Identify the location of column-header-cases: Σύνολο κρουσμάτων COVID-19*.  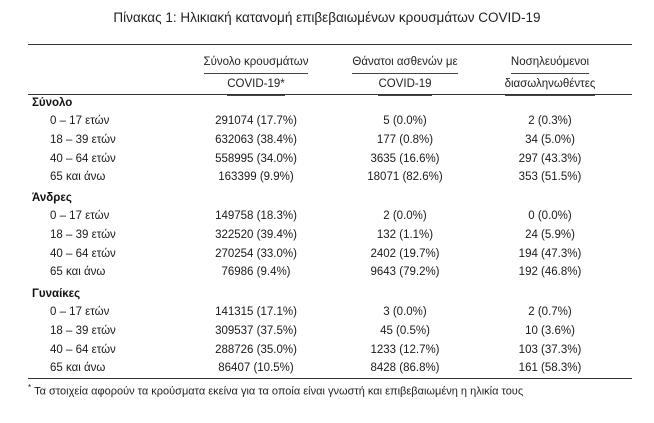
(256, 74).